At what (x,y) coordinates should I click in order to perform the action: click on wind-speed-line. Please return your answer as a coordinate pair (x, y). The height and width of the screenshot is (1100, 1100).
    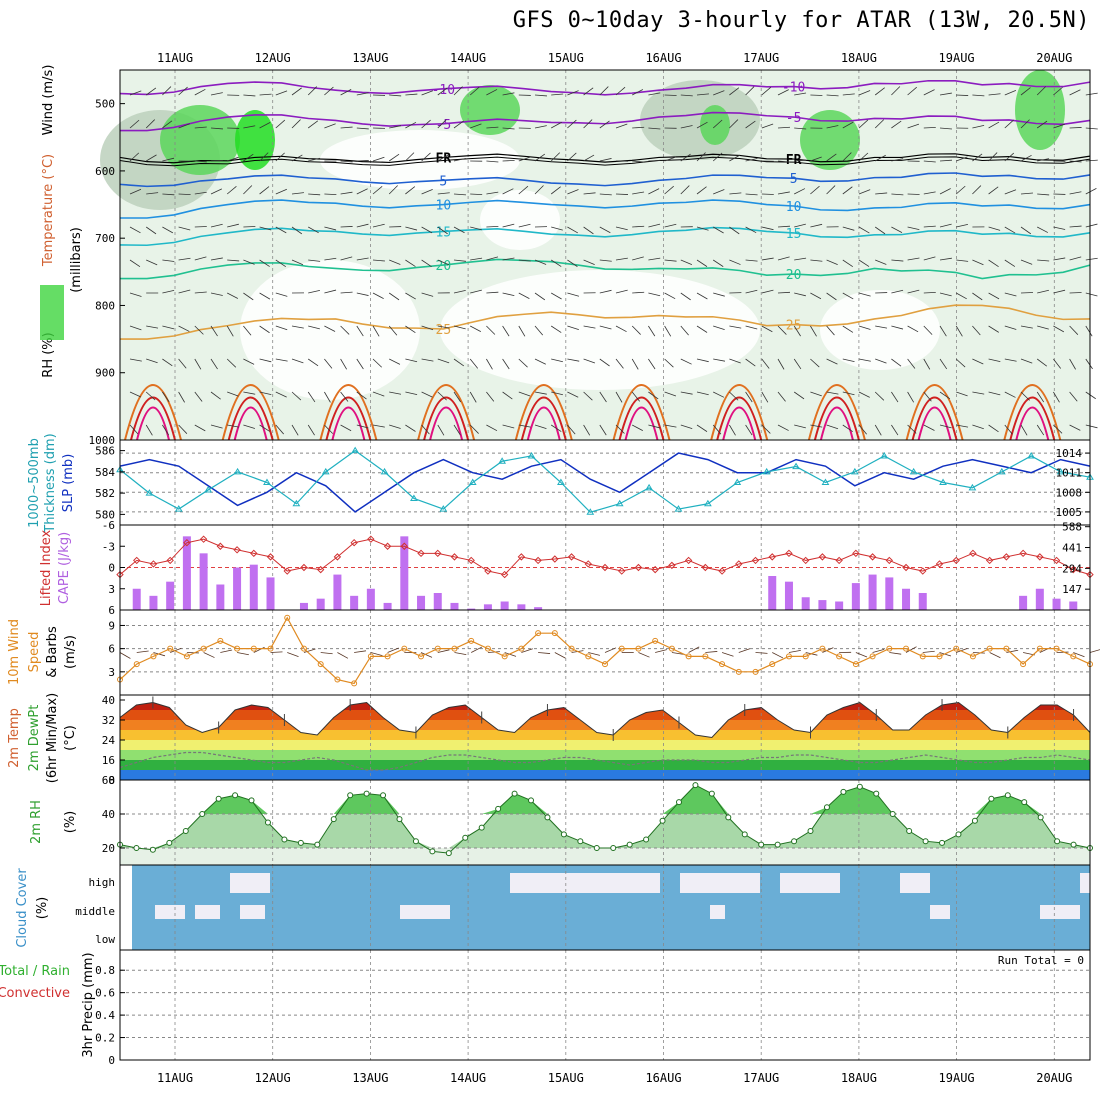
    Looking at the image, I should click on (605, 650).